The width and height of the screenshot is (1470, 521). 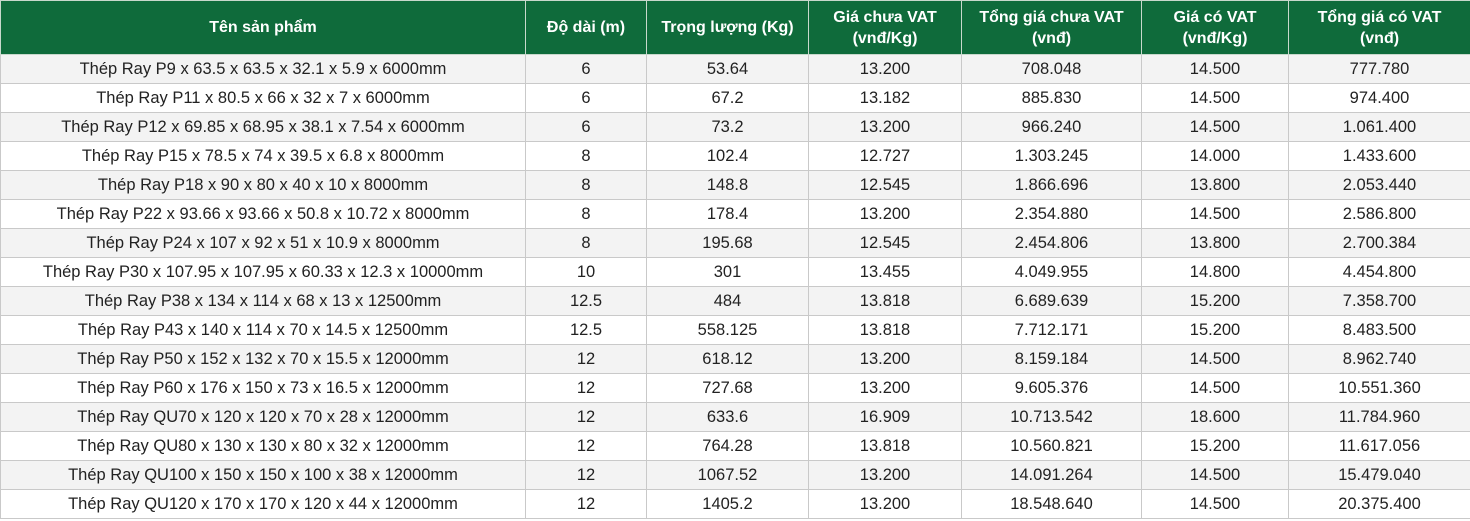 I want to click on value-cell: 7.712.171, so click(x=1051, y=330).